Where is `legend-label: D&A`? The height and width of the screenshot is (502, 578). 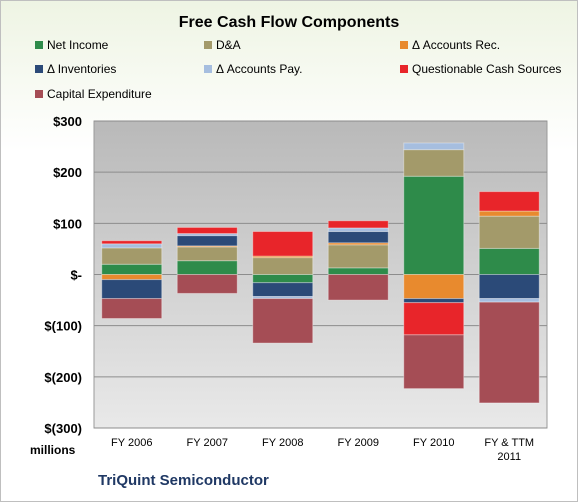
legend-label: D&A is located at coordinates (228, 45).